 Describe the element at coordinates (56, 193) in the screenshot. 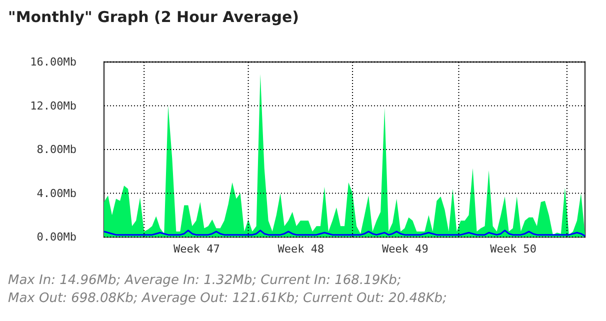

I see `y-tick-label: 4.00Mb` at that location.